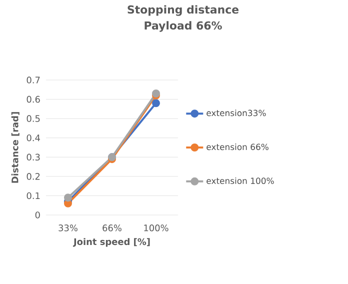 The image size is (348, 284). What do you see at coordinates (183, 18) in the screenshot?
I see `chart-title: Stopping distance Payload 66%` at bounding box center [183, 18].